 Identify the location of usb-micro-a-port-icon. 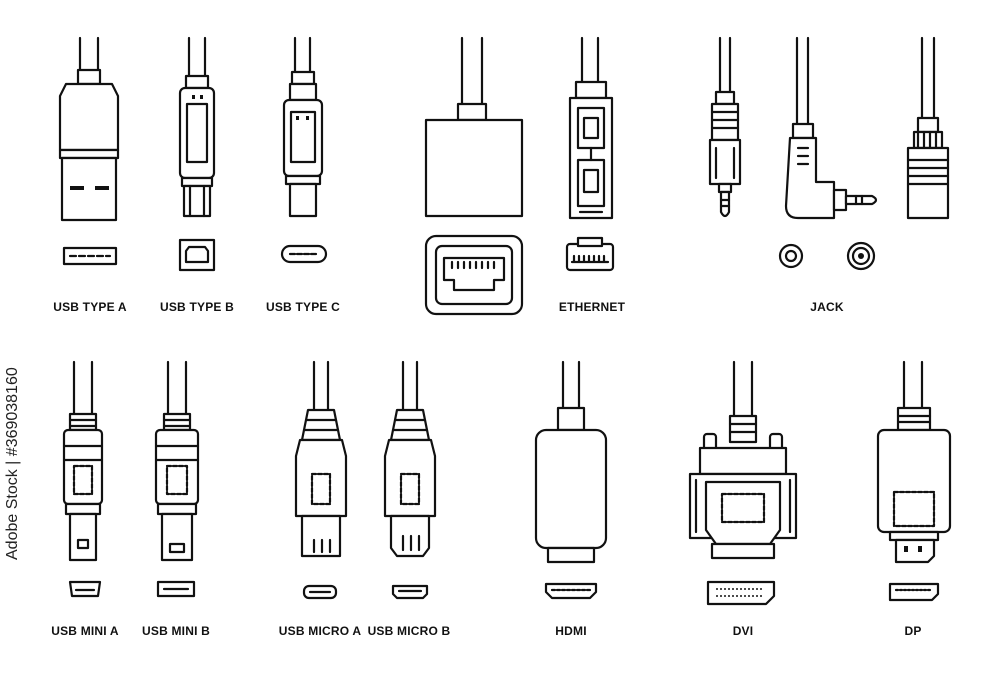
(320, 592).